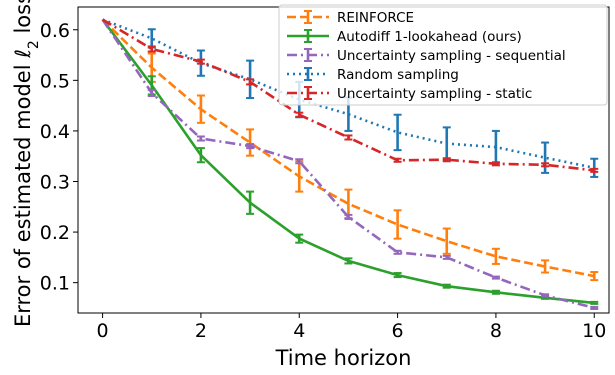  Describe the element at coordinates (201, 331) in the screenshot. I see `x-tick-label: 2` at that location.